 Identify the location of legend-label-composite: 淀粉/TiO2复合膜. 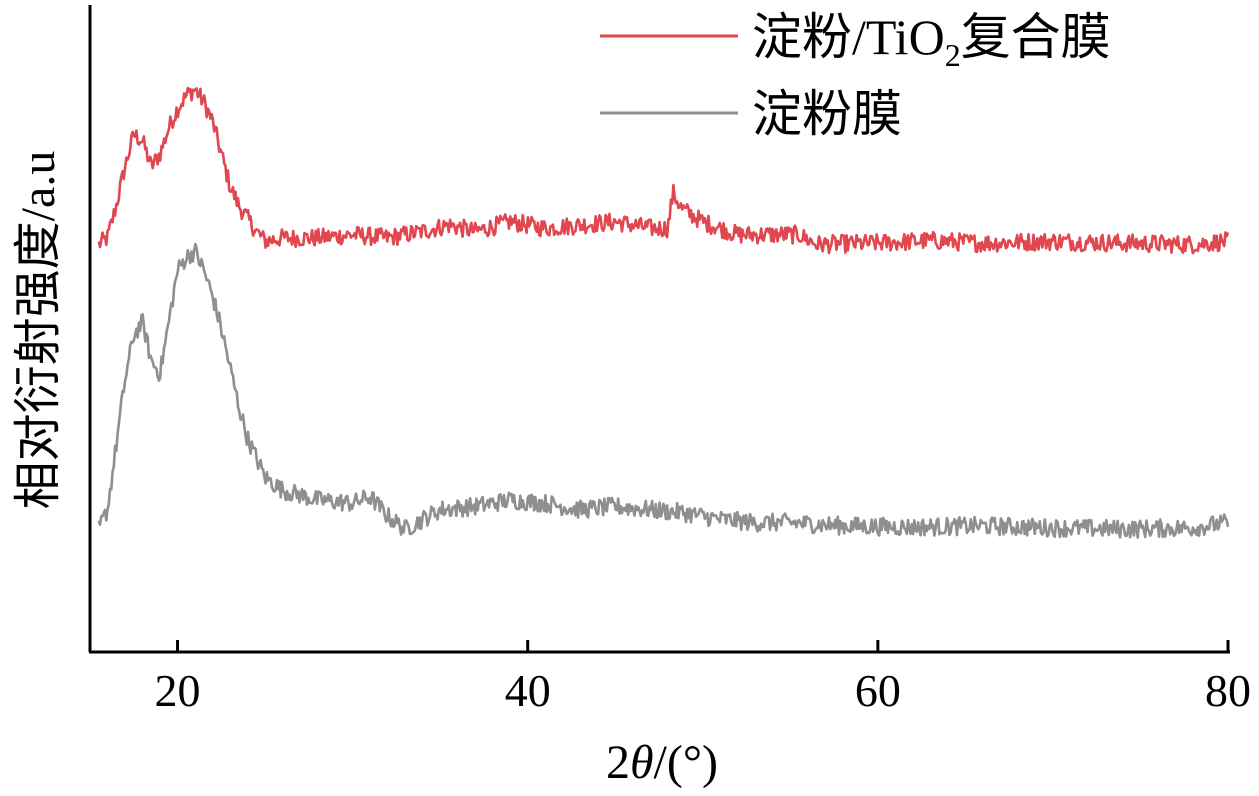
(931, 41).